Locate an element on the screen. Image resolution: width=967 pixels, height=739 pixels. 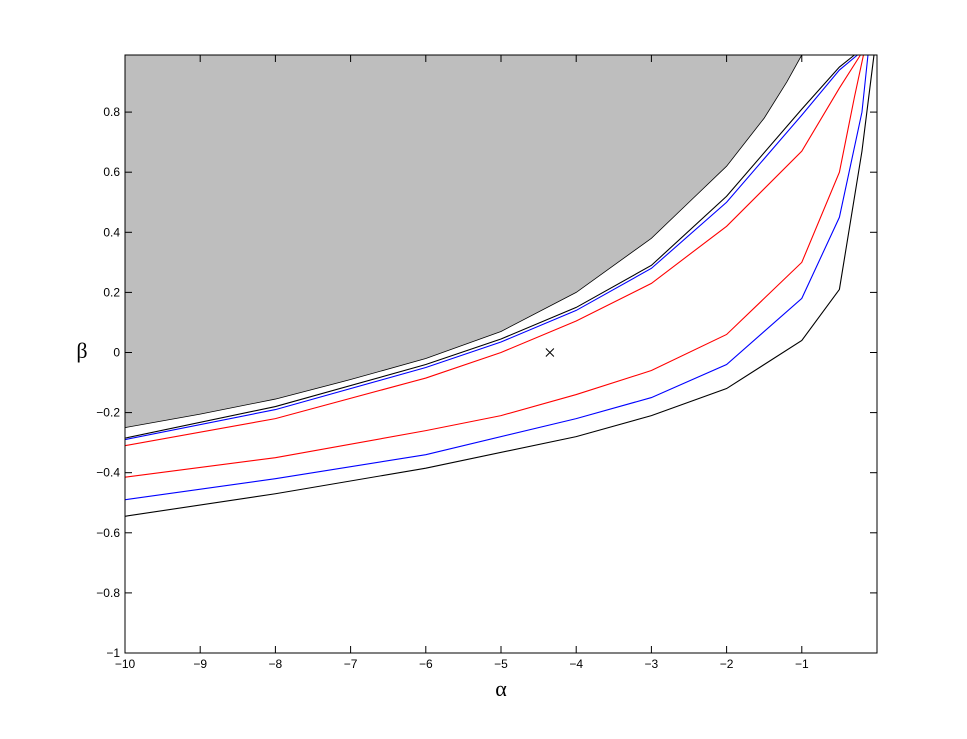
x-tick-label: −4 is located at coordinates (576, 664).